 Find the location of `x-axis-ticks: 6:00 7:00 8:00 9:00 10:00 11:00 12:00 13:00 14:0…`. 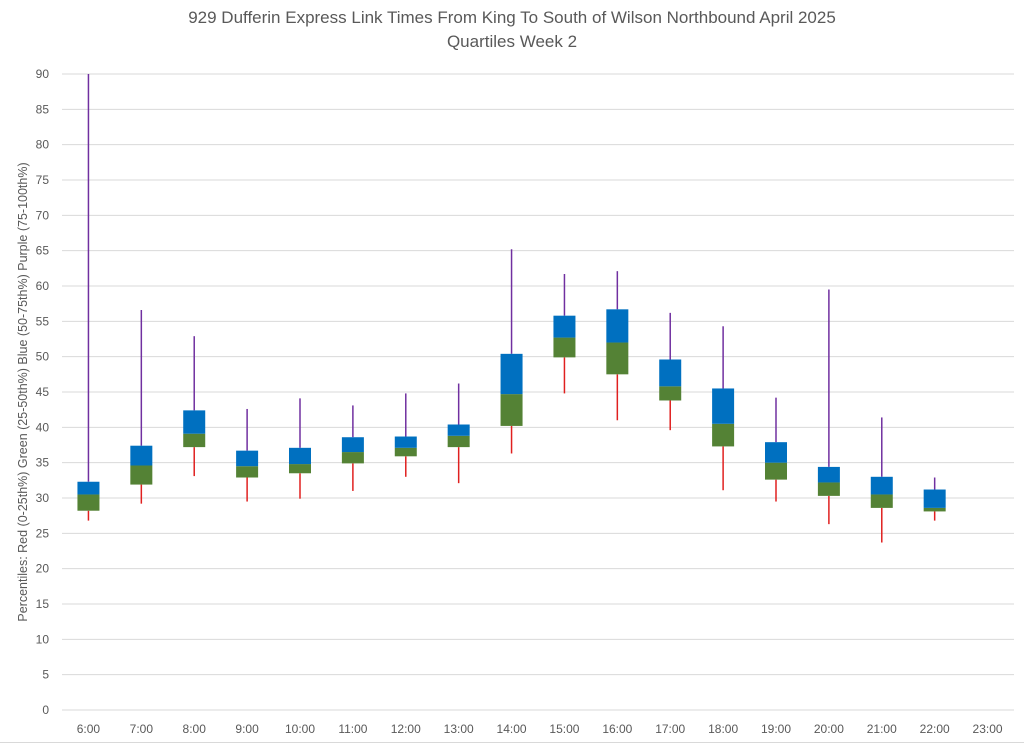

x-axis-ticks: 6:00 7:00 8:00 9:00 10:00 11:00 12:00 13:00 14:0… is located at coordinates (540, 729).